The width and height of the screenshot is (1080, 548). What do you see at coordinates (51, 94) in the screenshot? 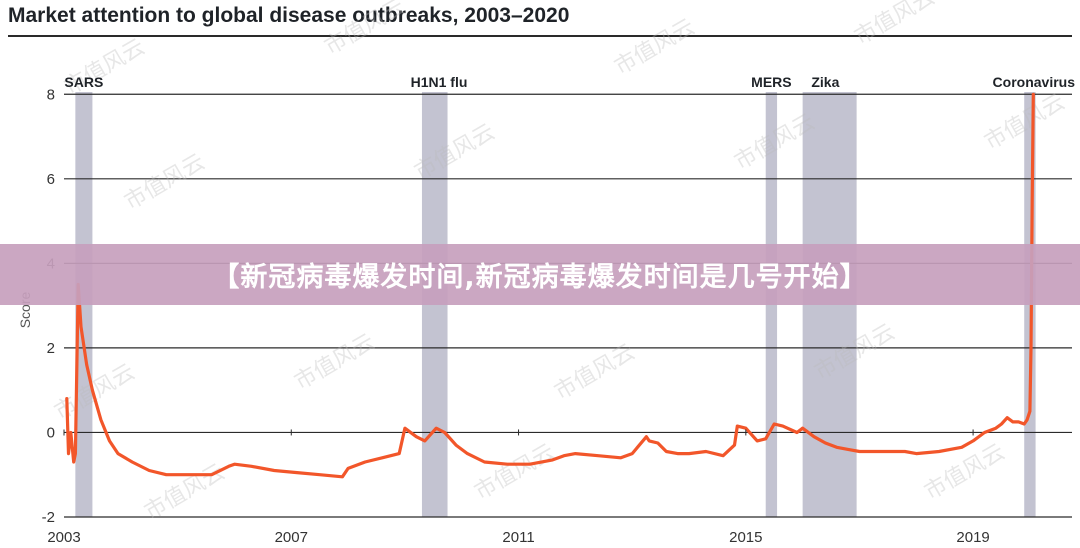
I see `y-tick-label: 8` at bounding box center [51, 94].